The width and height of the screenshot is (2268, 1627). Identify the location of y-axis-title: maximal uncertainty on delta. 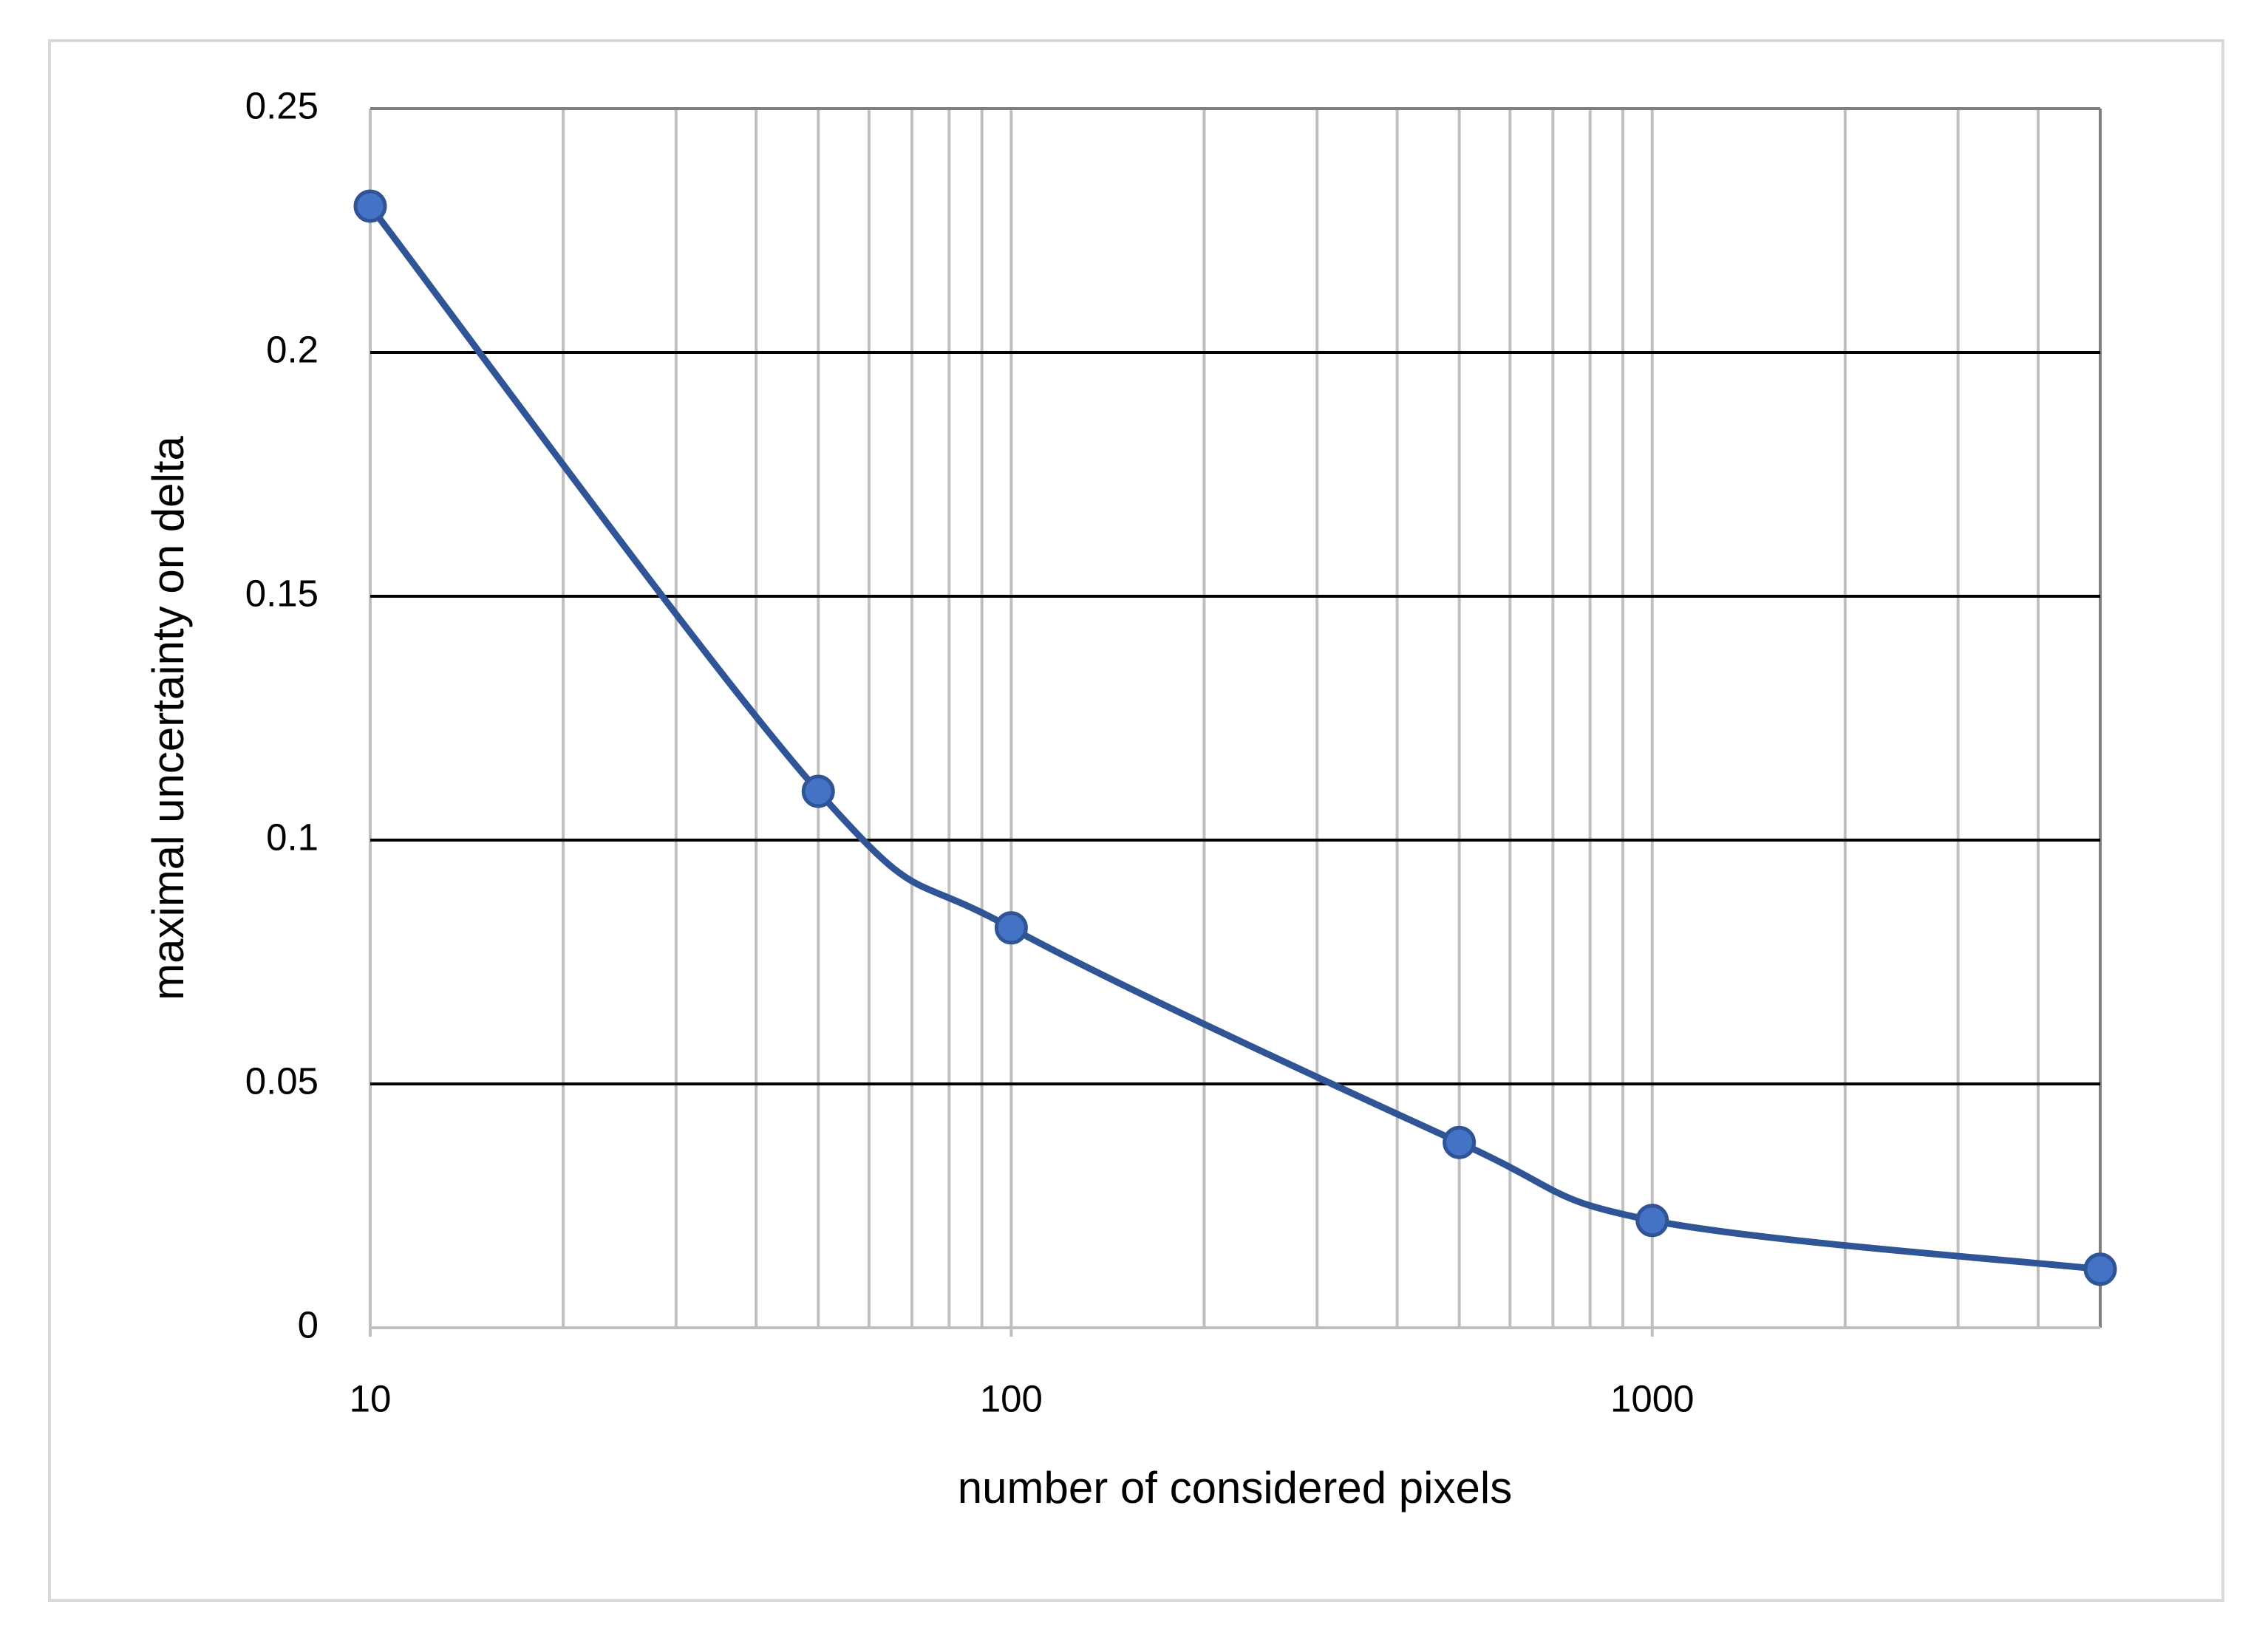
(168, 718).